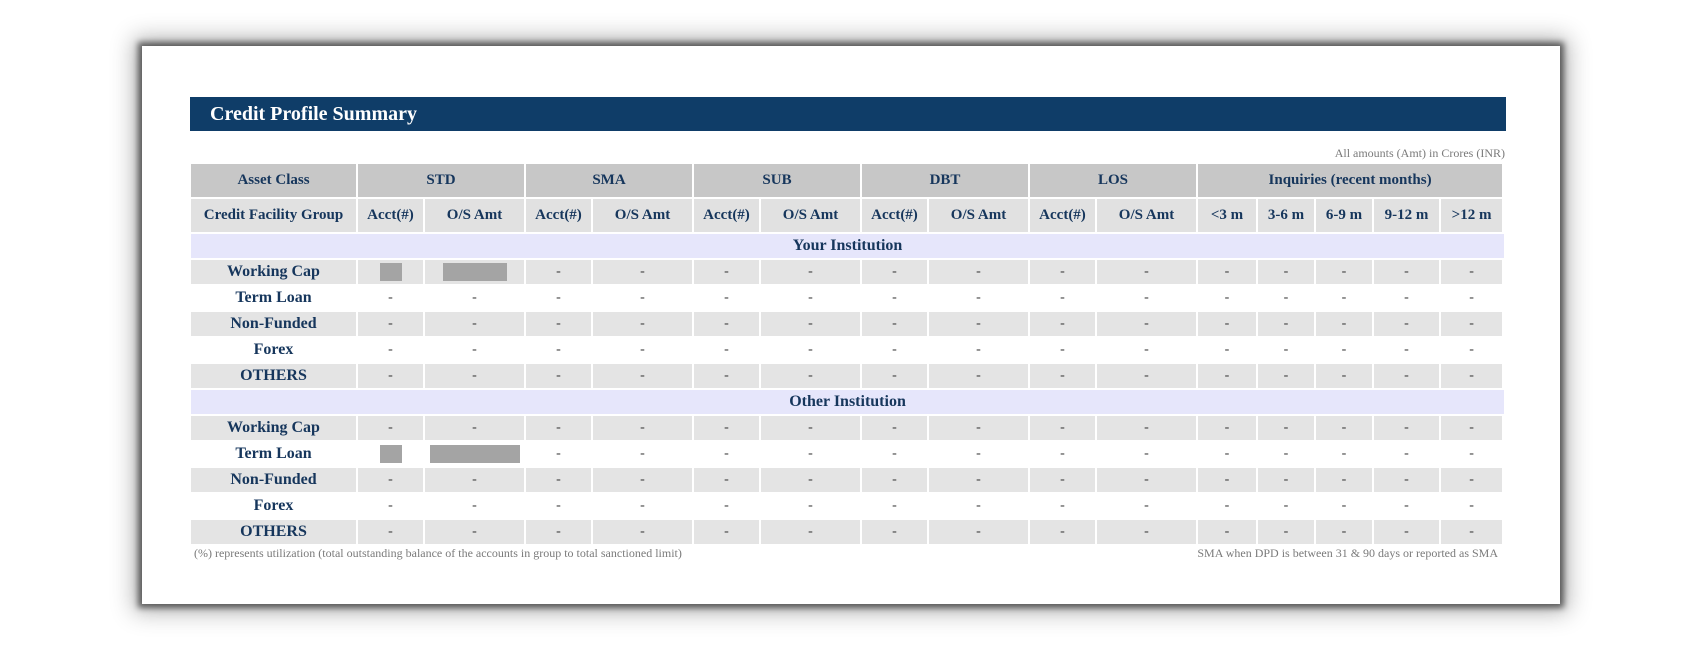 This screenshot has height=650, width=1700. I want to click on header-sub: SUB, so click(778, 181).